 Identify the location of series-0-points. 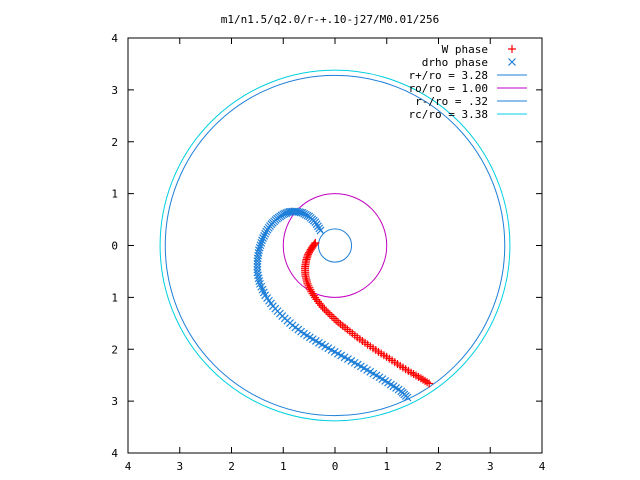
(367, 313).